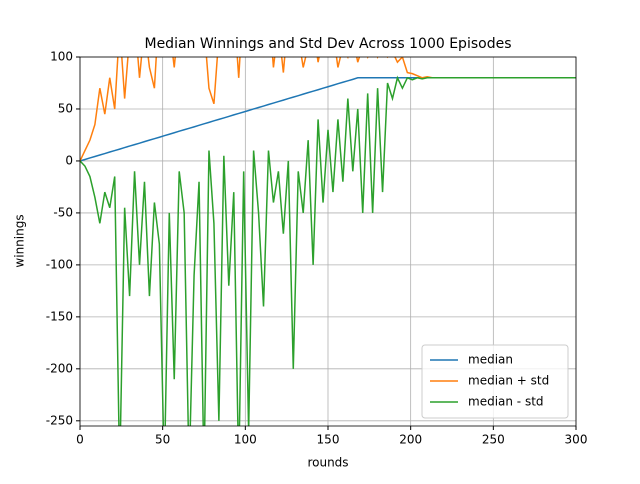 The width and height of the screenshot is (640, 484). What do you see at coordinates (490, 360) in the screenshot?
I see `legend-label: median` at bounding box center [490, 360].